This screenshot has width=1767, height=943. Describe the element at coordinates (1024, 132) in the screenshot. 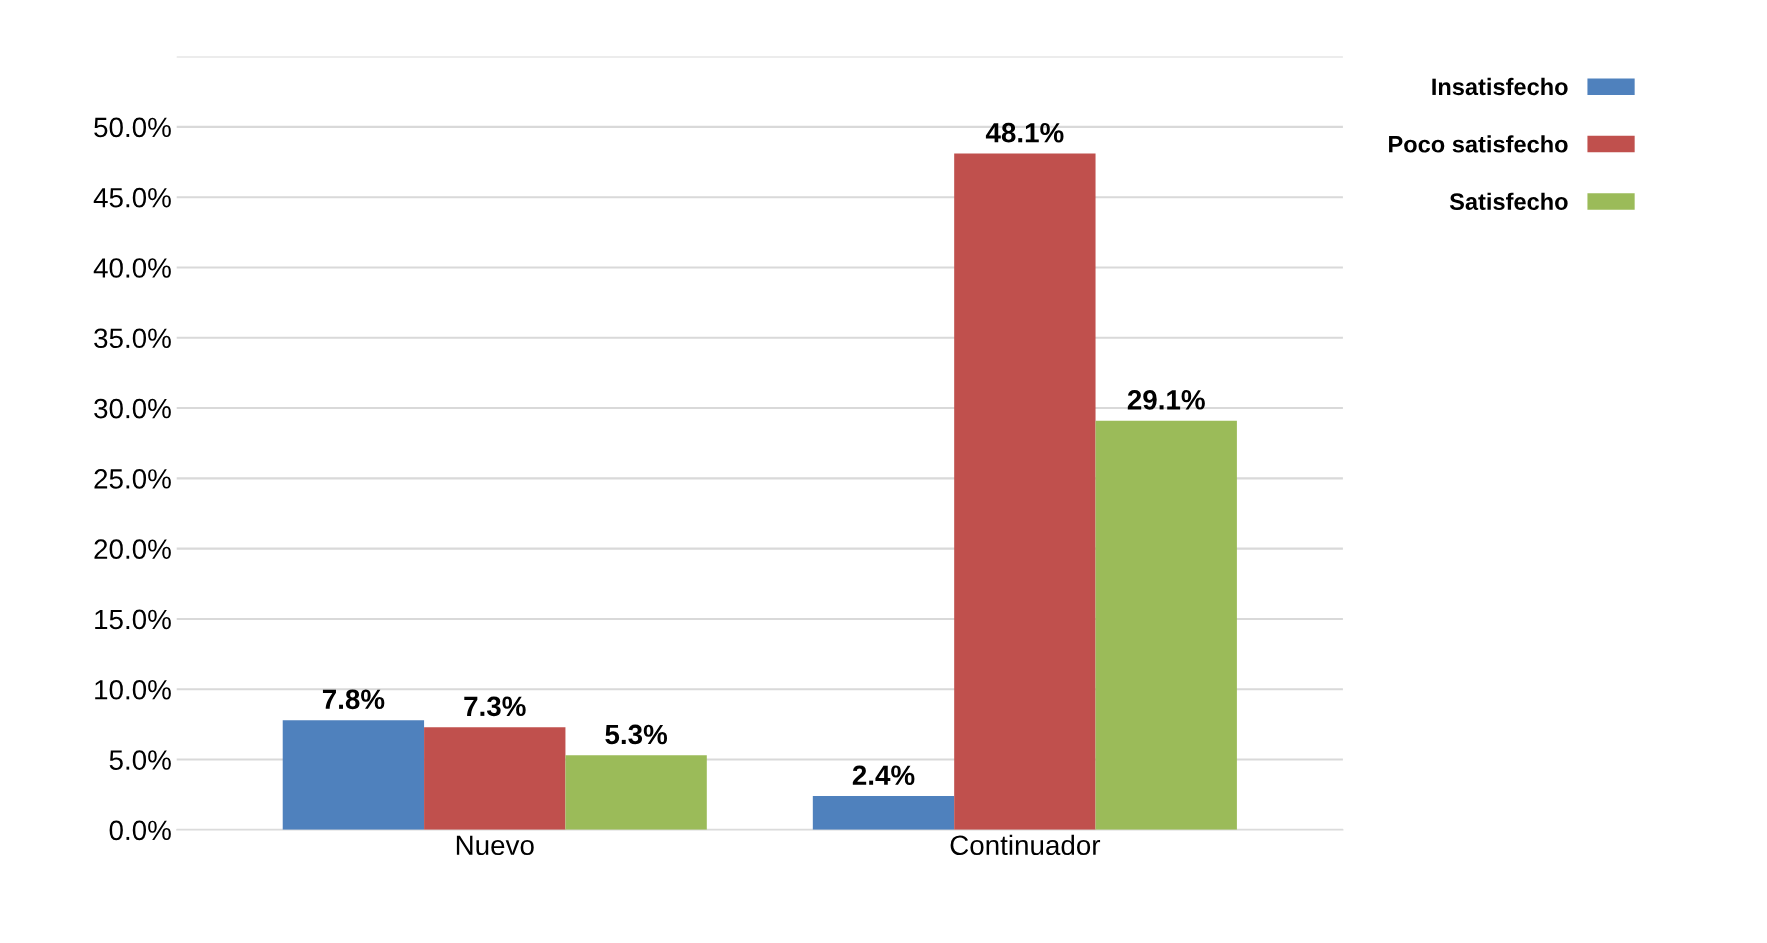

I see `data-label: 48.1%` at that location.